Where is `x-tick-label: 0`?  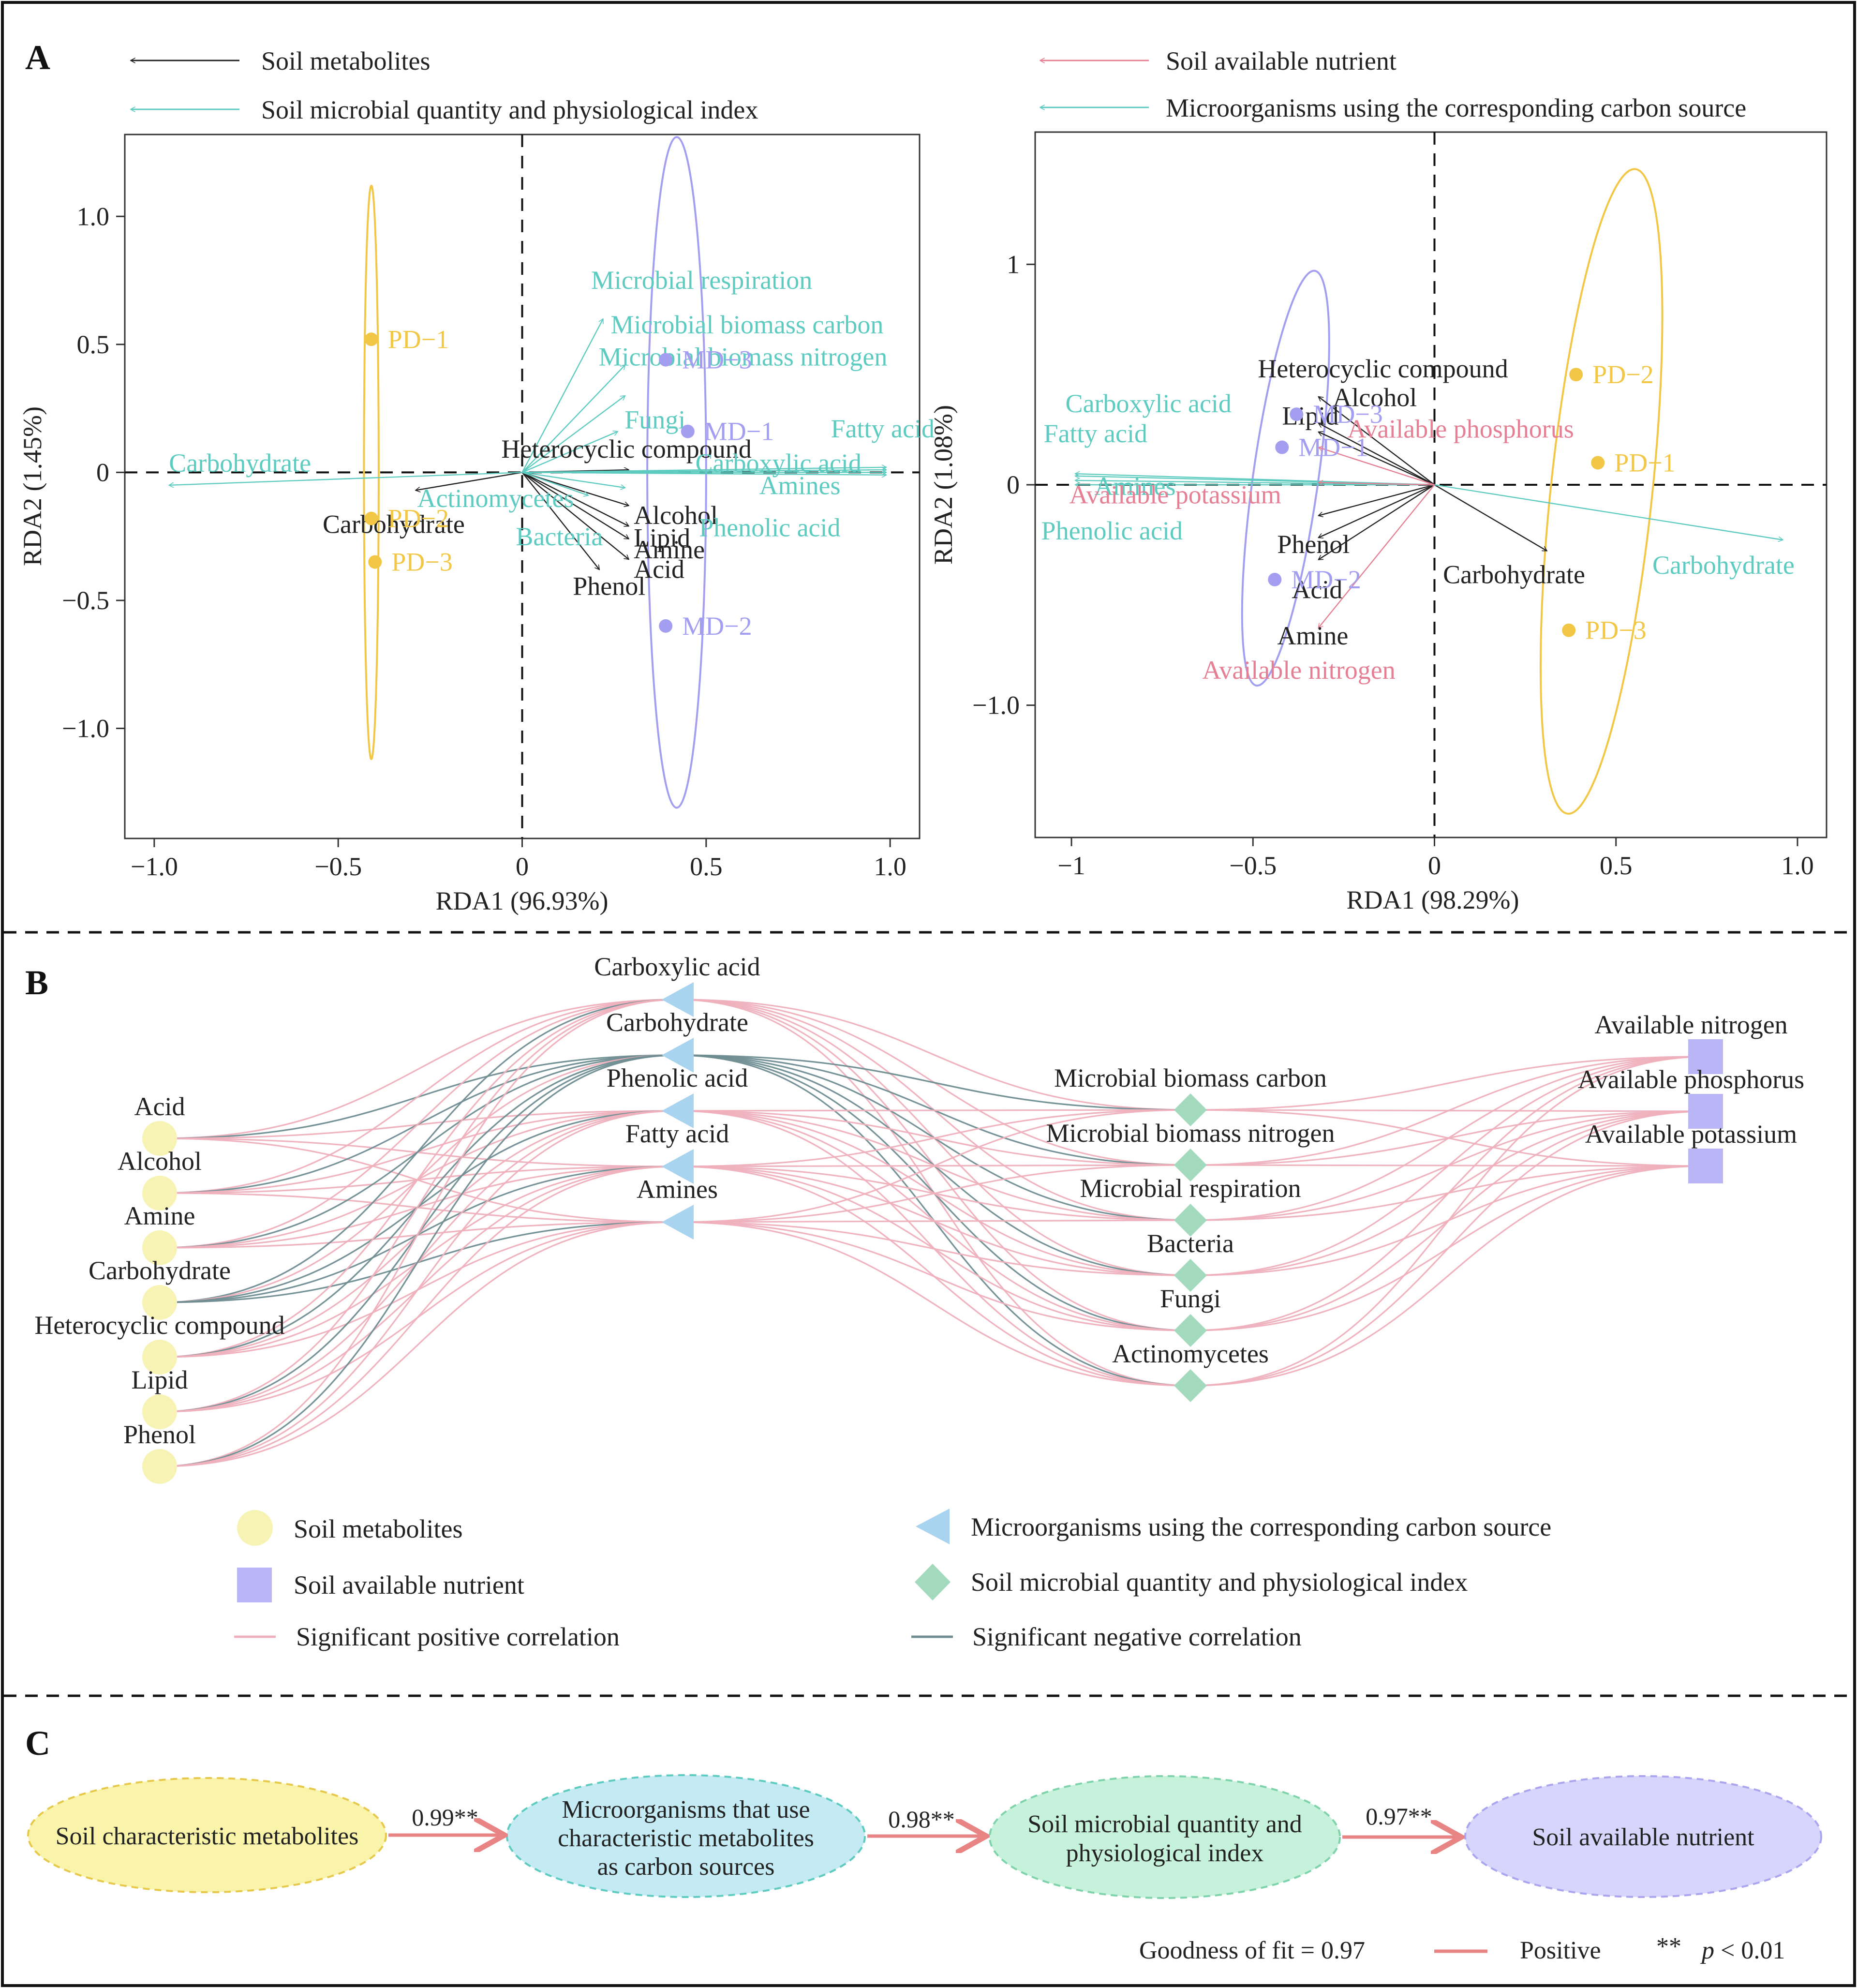 x-tick-label: 0 is located at coordinates (1435, 865).